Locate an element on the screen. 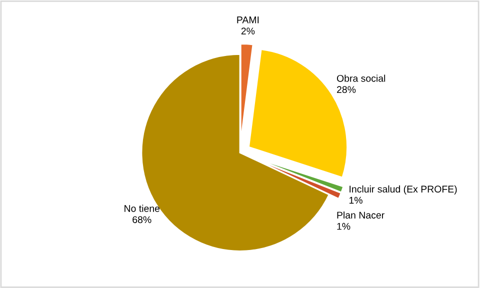 The height and width of the screenshot is (288, 480). slice-label: Incluir salud (Ex PROFE) is located at coordinates (403, 189).